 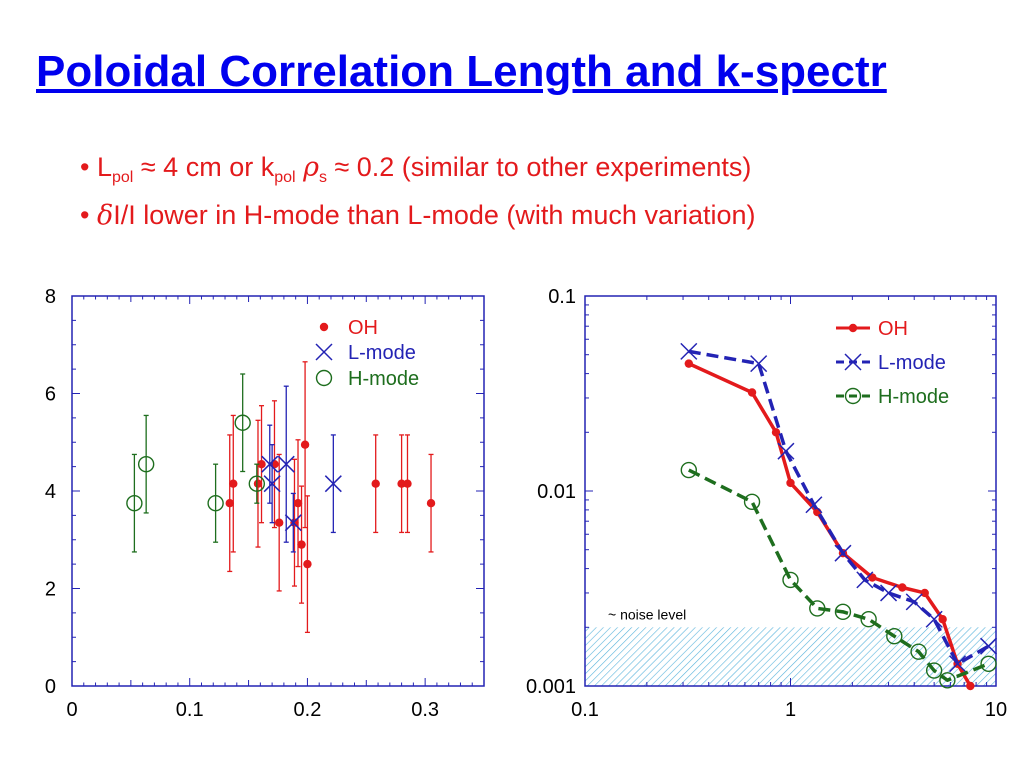 I want to click on y-tick-label: 0.01, so click(x=556, y=492).